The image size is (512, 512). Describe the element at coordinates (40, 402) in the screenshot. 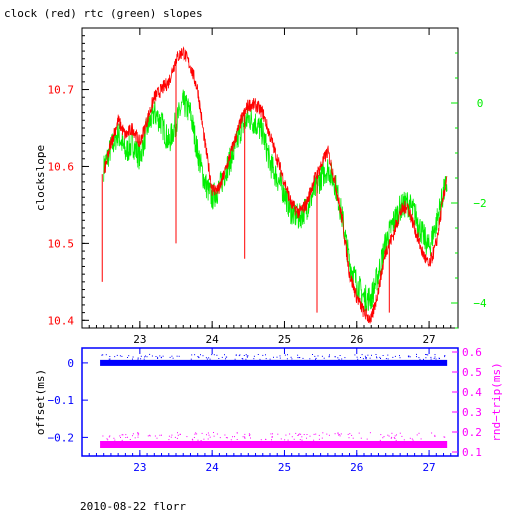

I see `bottom-y-axis-label: offset(ms)` at that location.